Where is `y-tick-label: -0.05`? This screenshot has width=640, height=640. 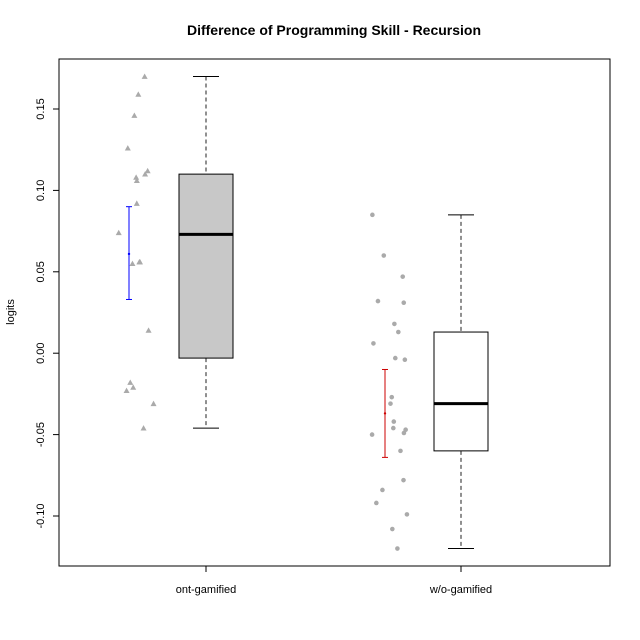
y-tick-label: -0.05 is located at coordinates (41, 434).